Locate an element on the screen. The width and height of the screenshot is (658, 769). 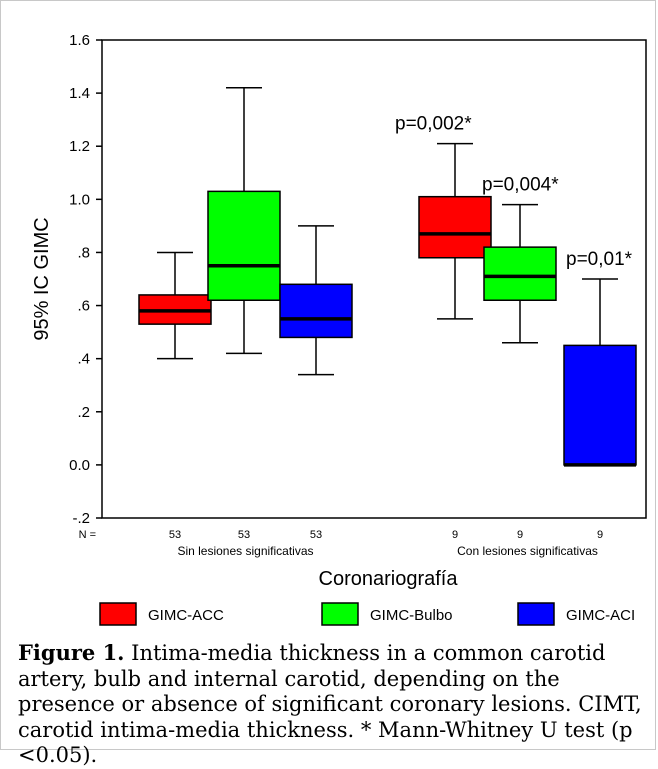
y-tick-label: 1.2 is located at coordinates (79, 146).